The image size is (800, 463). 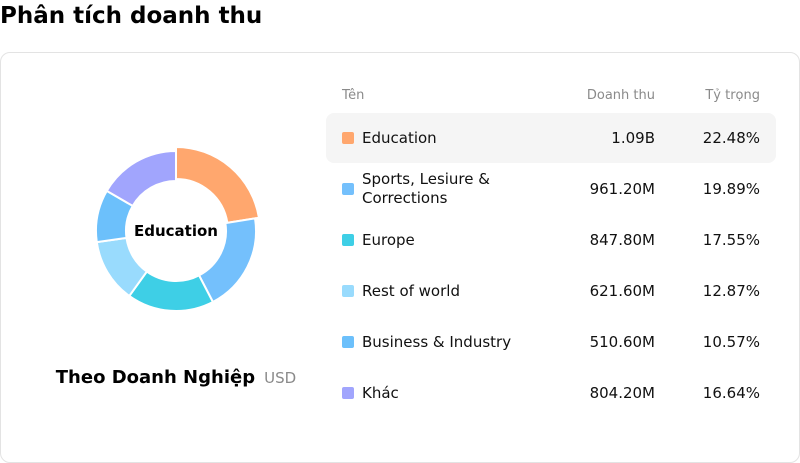 I want to click on row-revenue: 1.09B, so click(x=633, y=138).